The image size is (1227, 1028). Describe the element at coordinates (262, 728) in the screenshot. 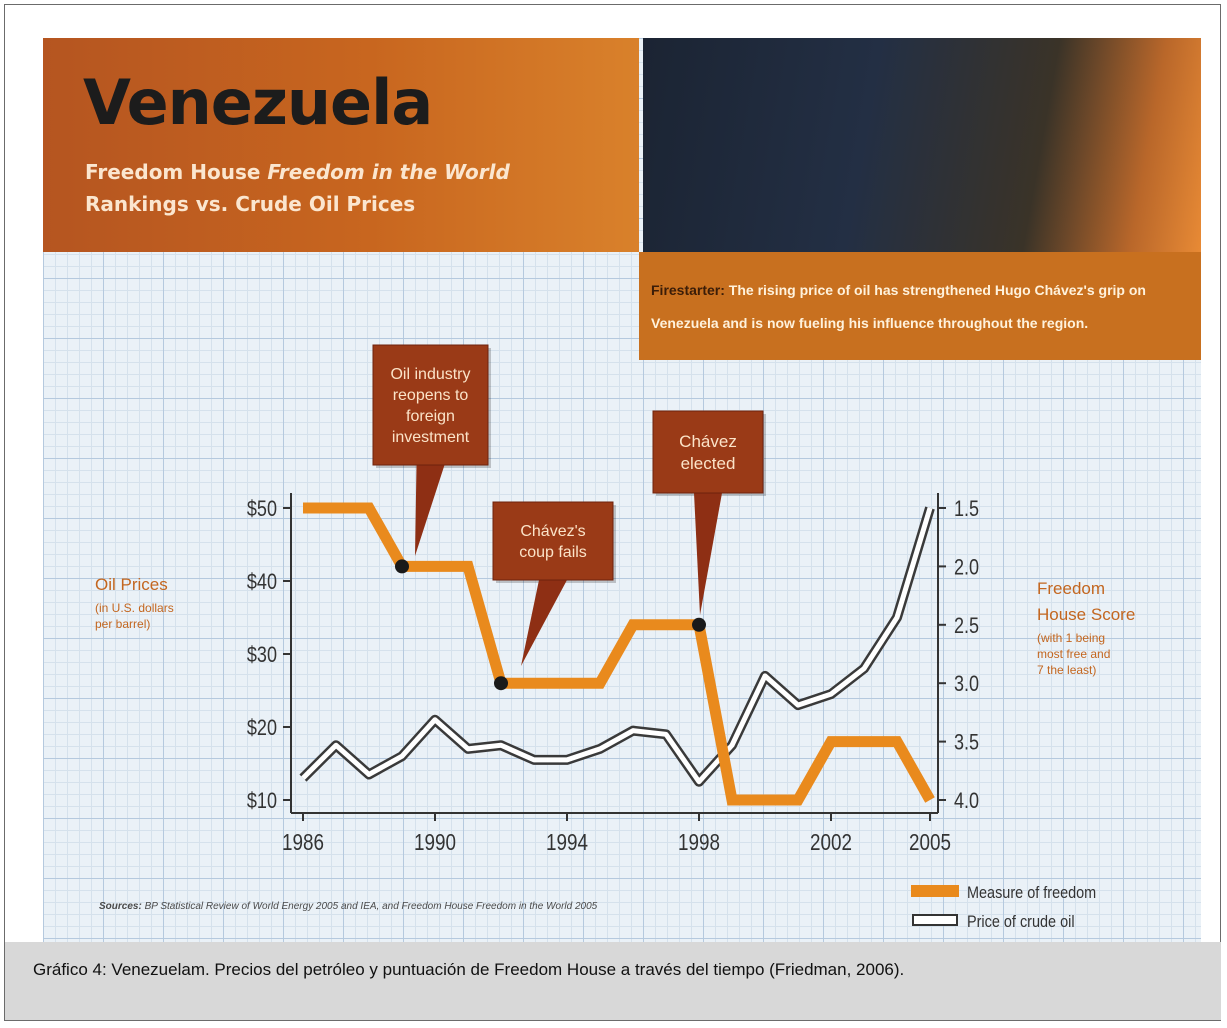

I see `left-tick-label: $20` at that location.